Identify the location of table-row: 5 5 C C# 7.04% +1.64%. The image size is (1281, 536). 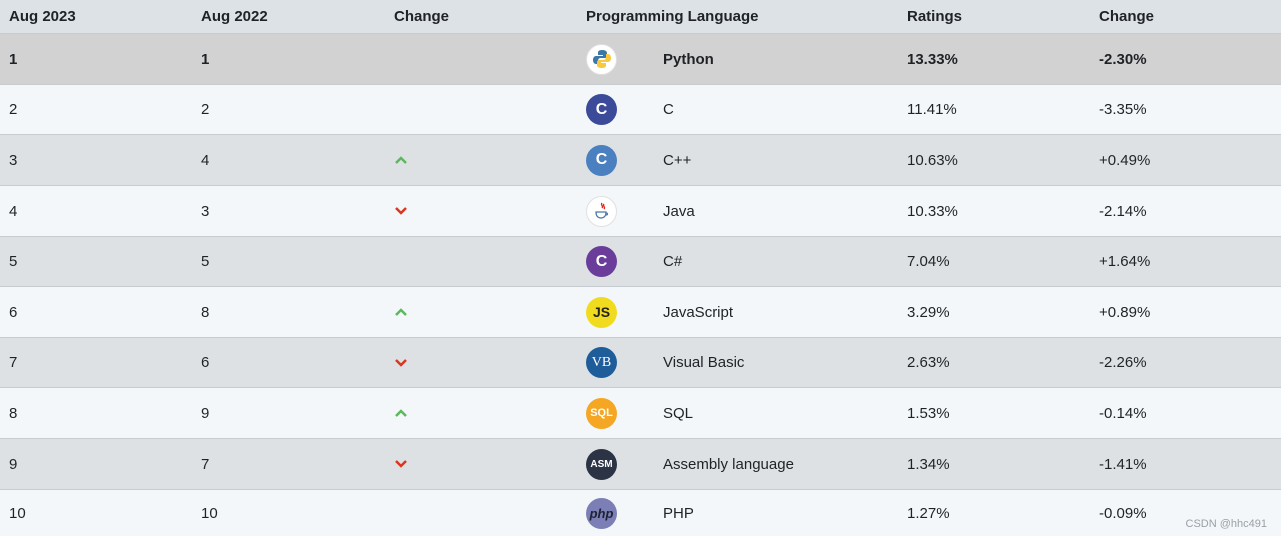
(640, 262).